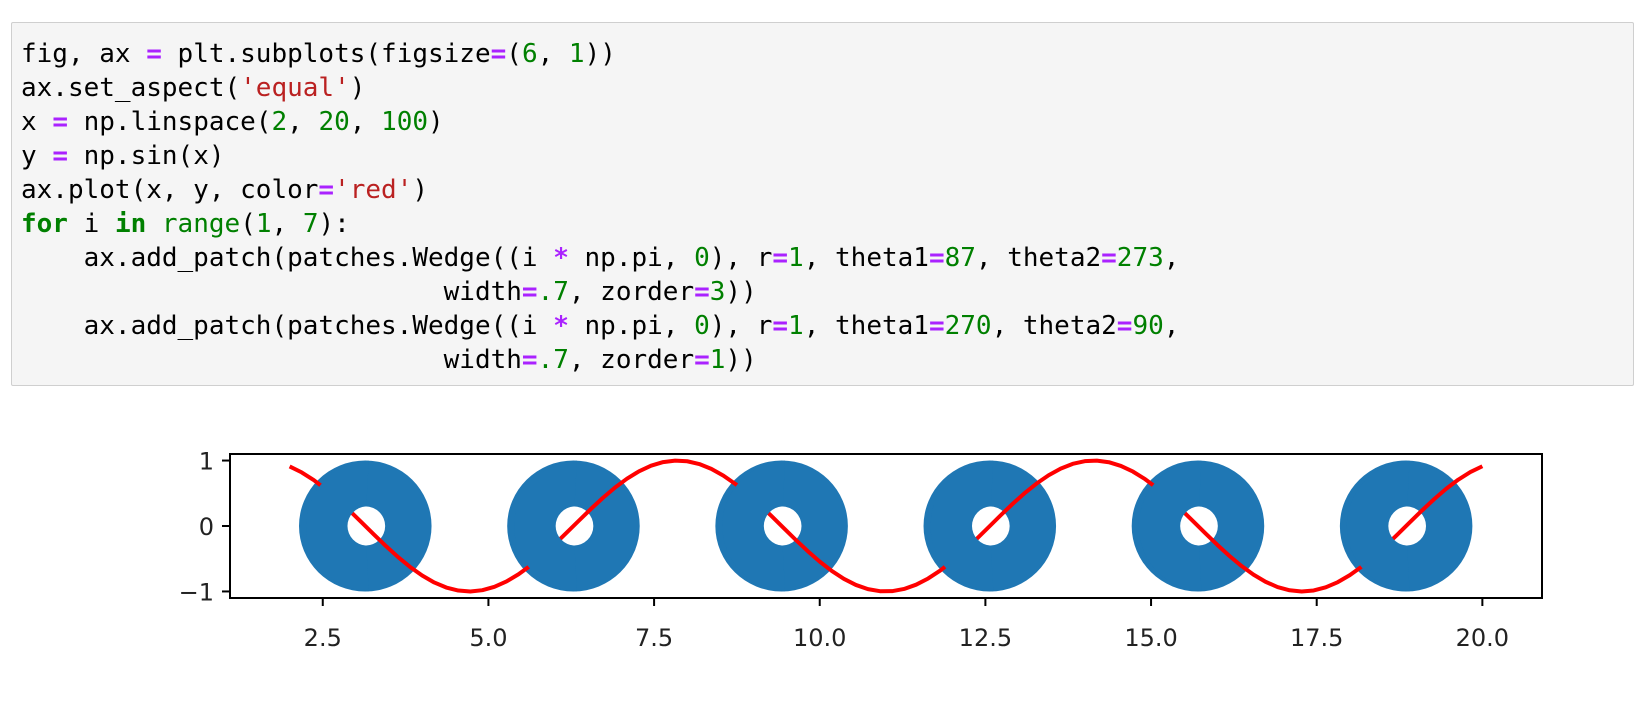 The image size is (1634, 714). What do you see at coordinates (529, 54) in the screenshot?
I see `code-token: 6` at bounding box center [529, 54].